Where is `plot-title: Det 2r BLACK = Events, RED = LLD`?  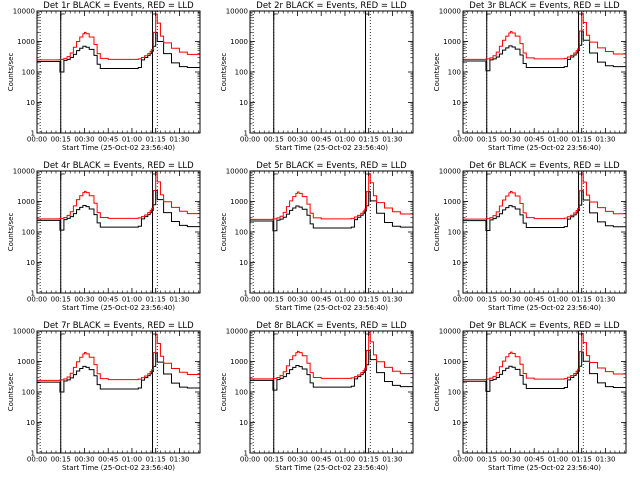 plot-title: Det 2r BLACK = Events, RED = LLD is located at coordinates (331, 6).